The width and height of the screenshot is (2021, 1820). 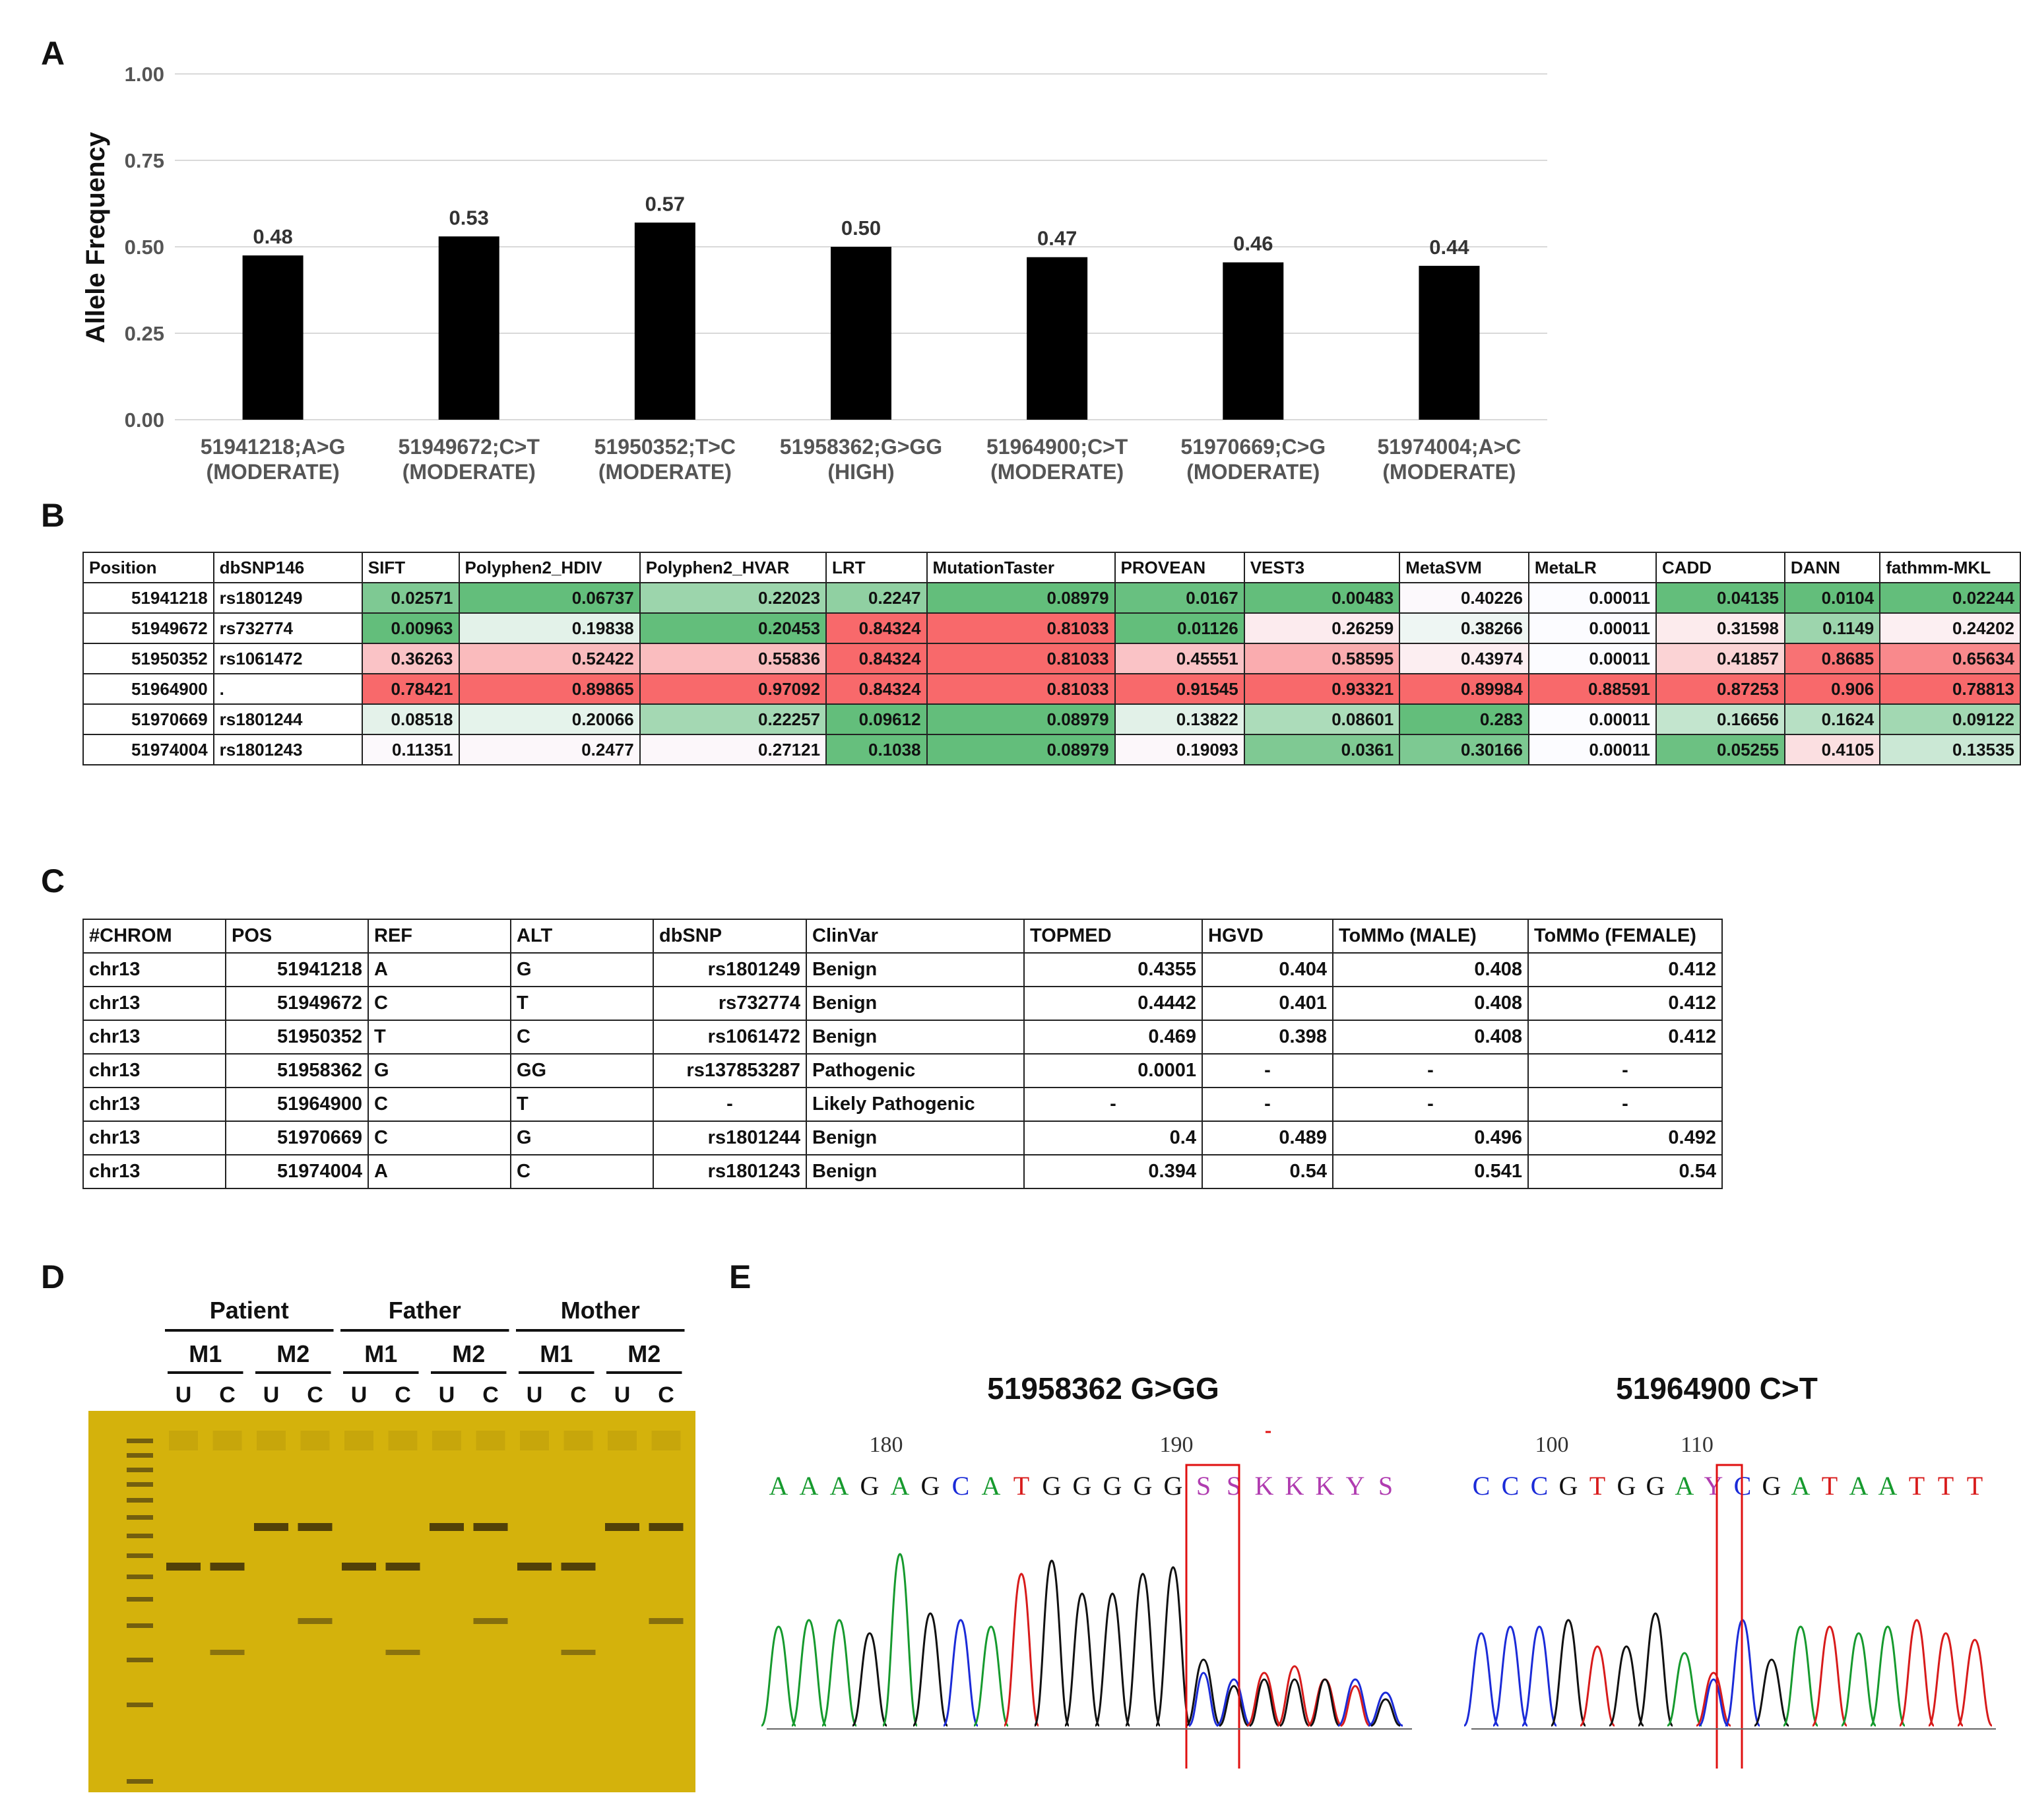 What do you see at coordinates (1177, 1445) in the screenshot?
I see `left-position-190: 190` at bounding box center [1177, 1445].